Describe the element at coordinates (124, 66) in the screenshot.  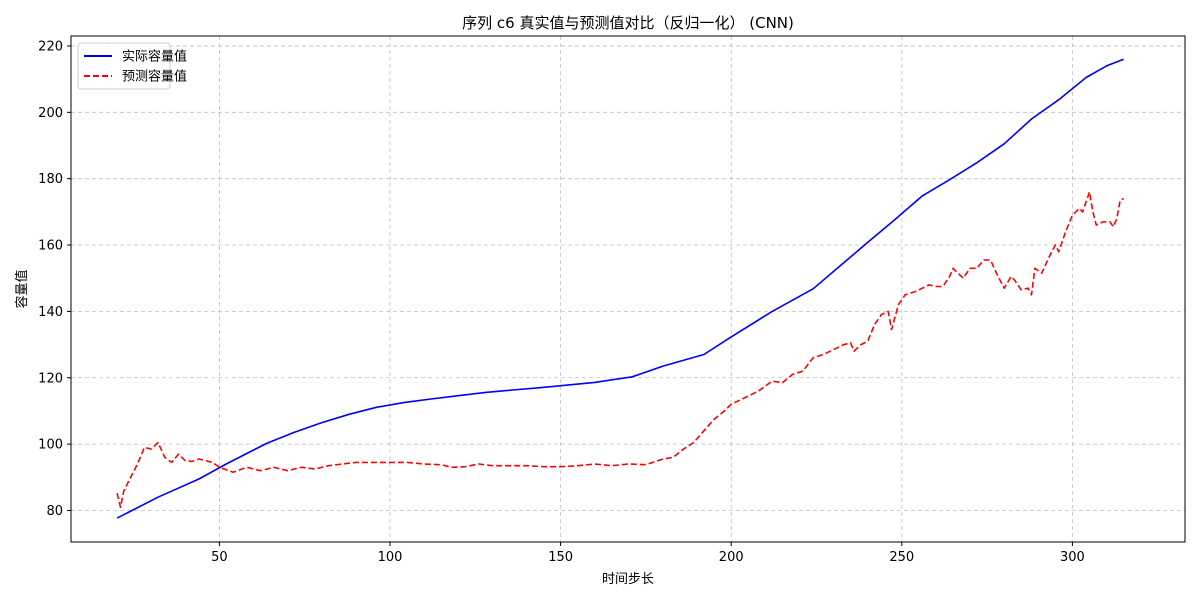
I see `legend-box` at that location.